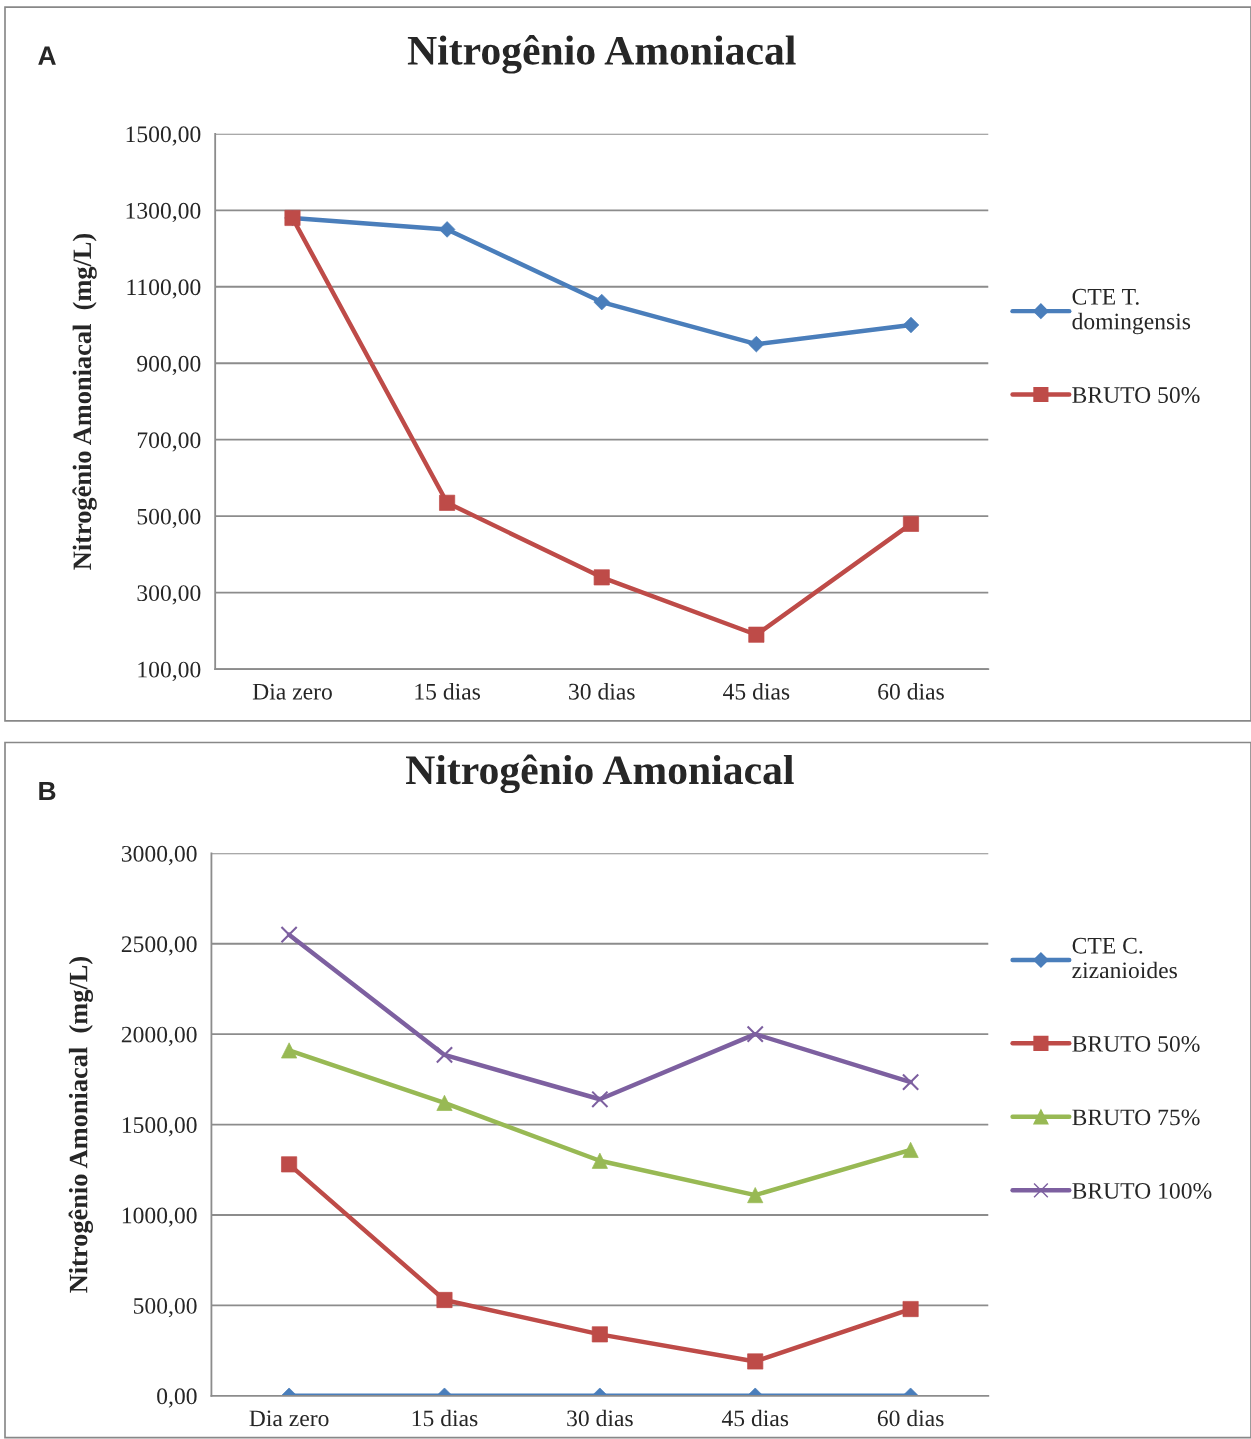 Image resolution: width=1251 pixels, height=1439 pixels. Describe the element at coordinates (159, 946) in the screenshot. I see `y-tick-label: 2500,00` at that location.